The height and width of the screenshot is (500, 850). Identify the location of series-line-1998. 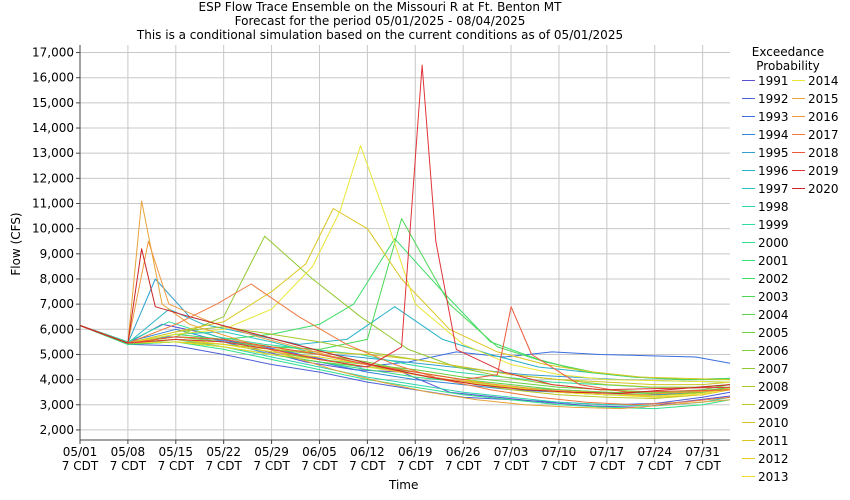
(405, 366).